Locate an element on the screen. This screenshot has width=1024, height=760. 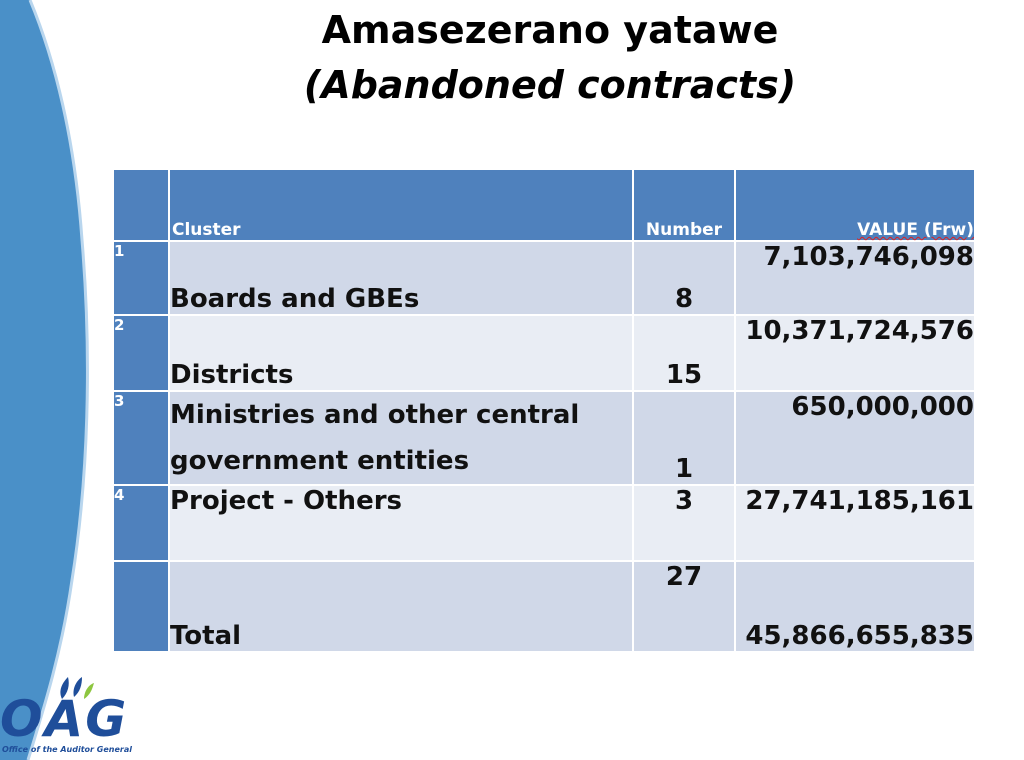
row-value: 7,103,746,098 is located at coordinates (855, 278).